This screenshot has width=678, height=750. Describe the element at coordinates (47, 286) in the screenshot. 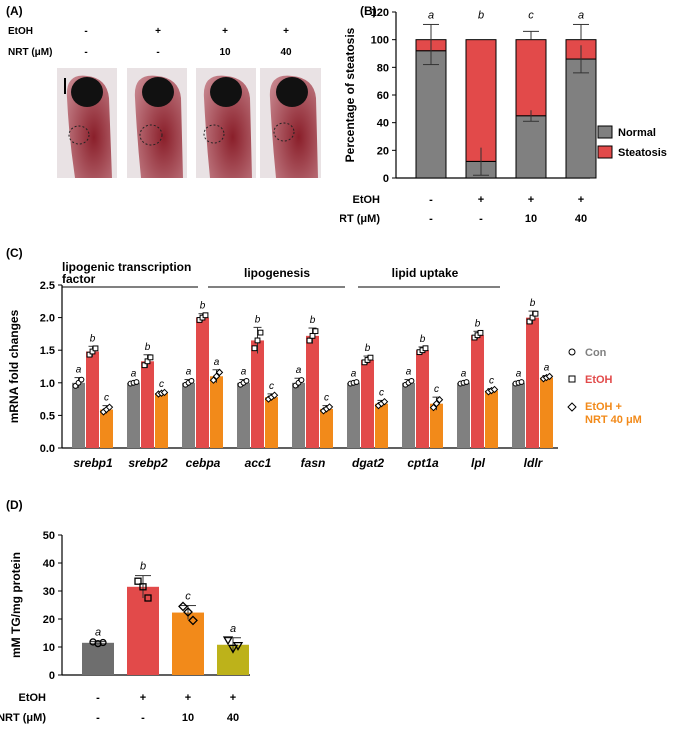

I see `y-tick-label: 2.5` at that location.